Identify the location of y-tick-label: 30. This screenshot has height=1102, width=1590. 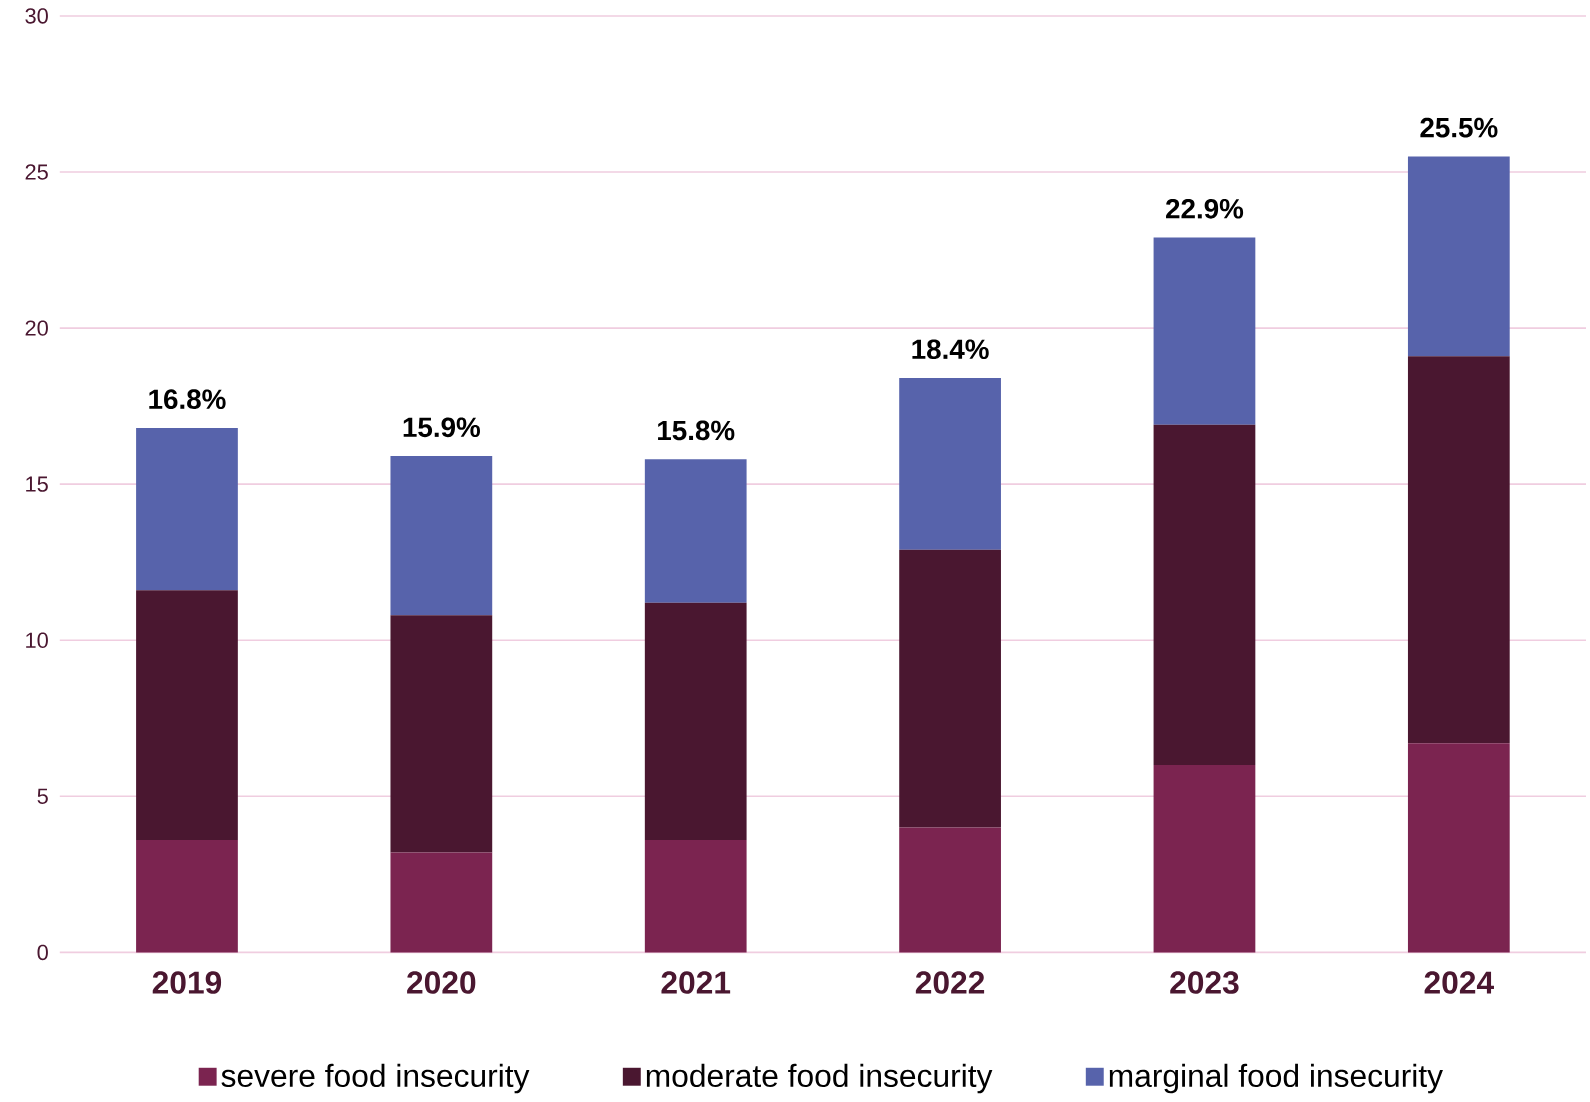
(36, 16).